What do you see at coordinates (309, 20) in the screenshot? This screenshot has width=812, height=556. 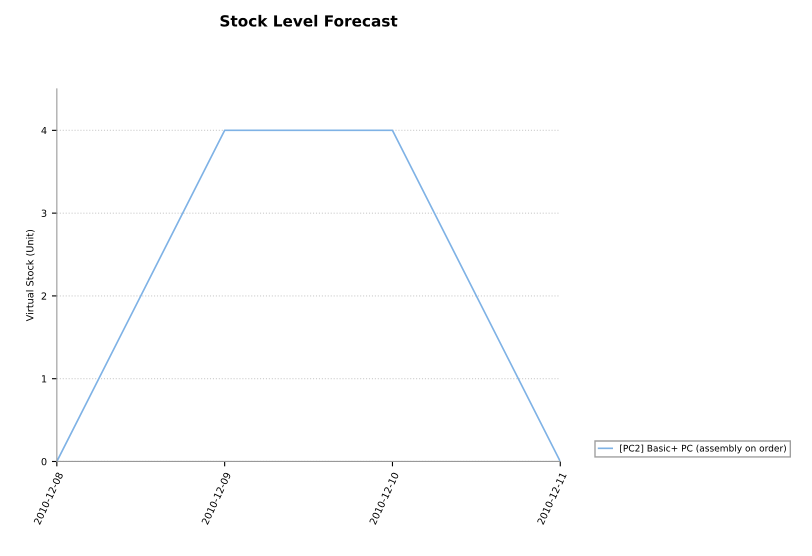 I see `chart-title: Stock Level Forecast` at bounding box center [309, 20].